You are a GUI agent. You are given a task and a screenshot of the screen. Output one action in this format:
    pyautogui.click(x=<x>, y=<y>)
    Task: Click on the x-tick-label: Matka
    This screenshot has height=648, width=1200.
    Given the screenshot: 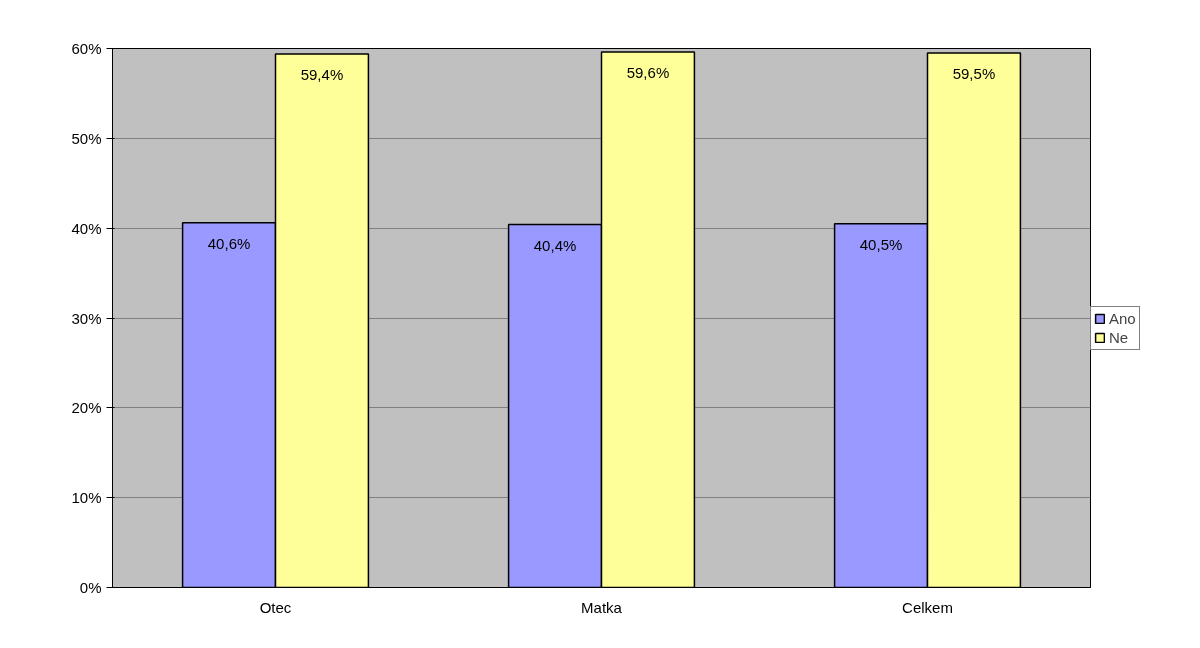 What is the action you would take?
    pyautogui.click(x=602, y=607)
    